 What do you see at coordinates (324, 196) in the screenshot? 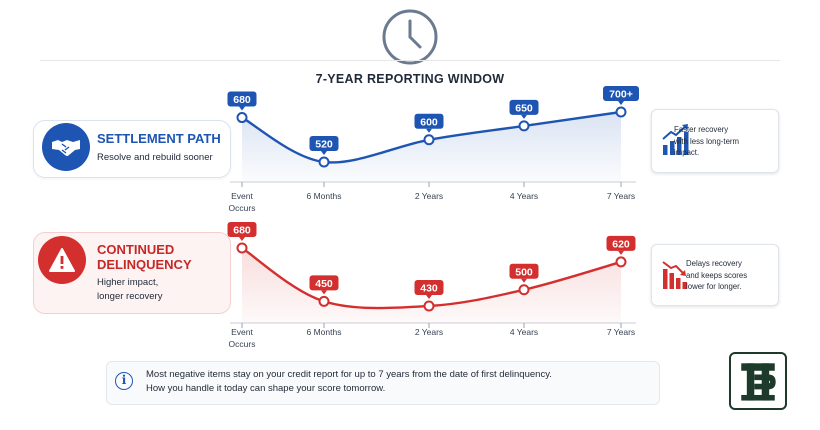
I see `settlement-tick-label: 6 Months` at bounding box center [324, 196].